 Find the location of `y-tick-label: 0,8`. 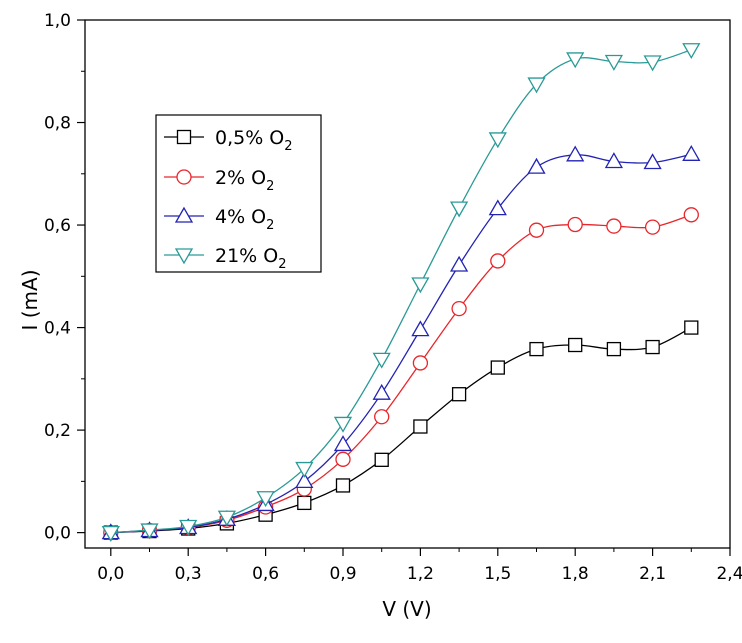

y-tick-label: 0,8 is located at coordinates (57, 124).